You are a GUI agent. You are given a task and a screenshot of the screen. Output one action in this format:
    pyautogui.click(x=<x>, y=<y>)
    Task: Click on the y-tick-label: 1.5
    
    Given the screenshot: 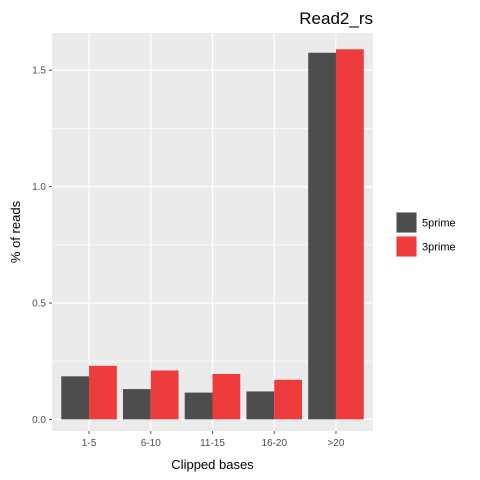 What is the action you would take?
    pyautogui.click(x=39, y=71)
    